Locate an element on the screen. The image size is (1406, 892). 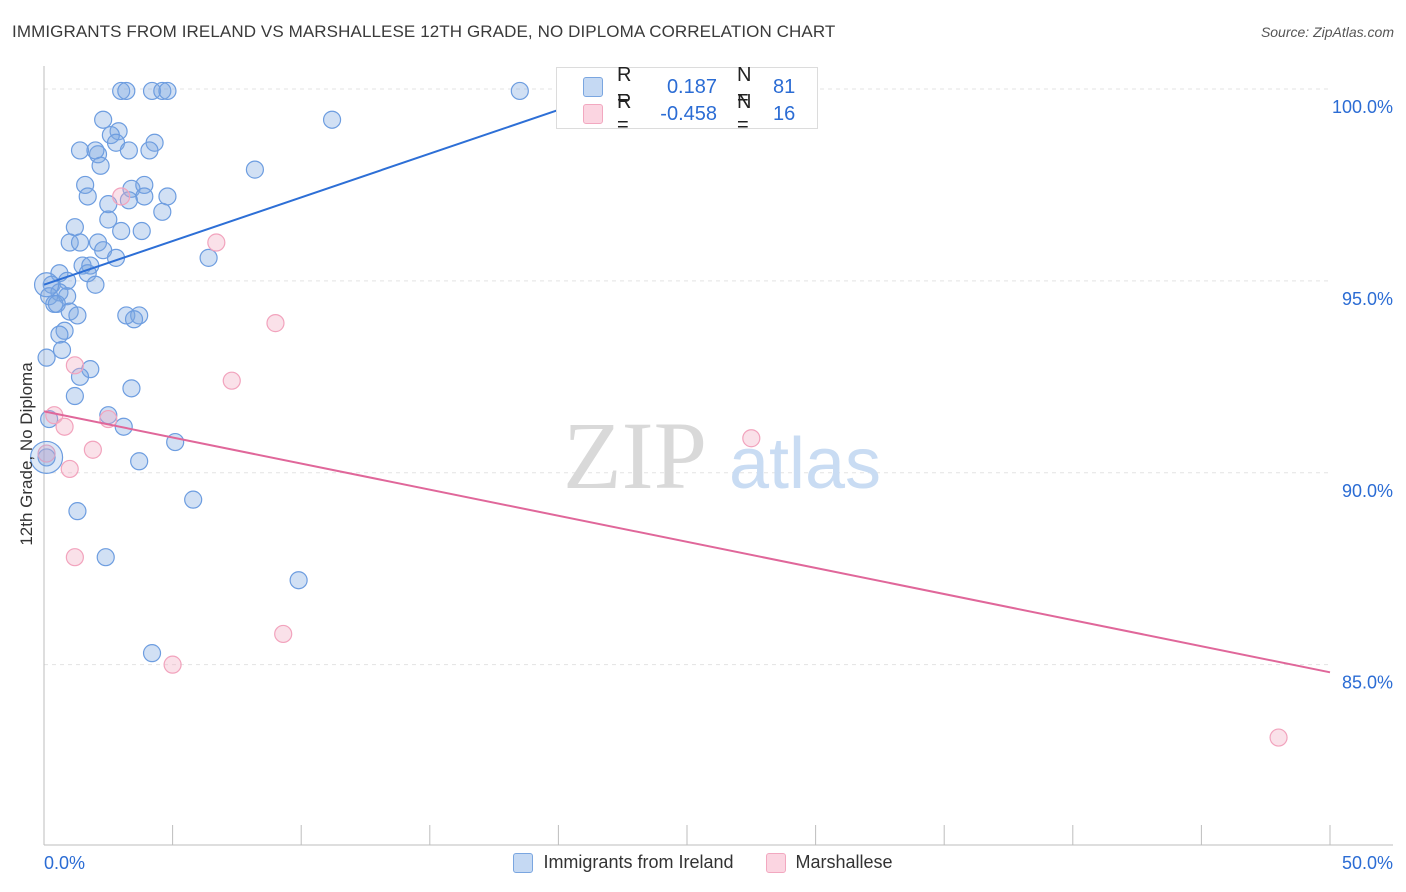
n-value: 81 is located at coordinates (784, 86).